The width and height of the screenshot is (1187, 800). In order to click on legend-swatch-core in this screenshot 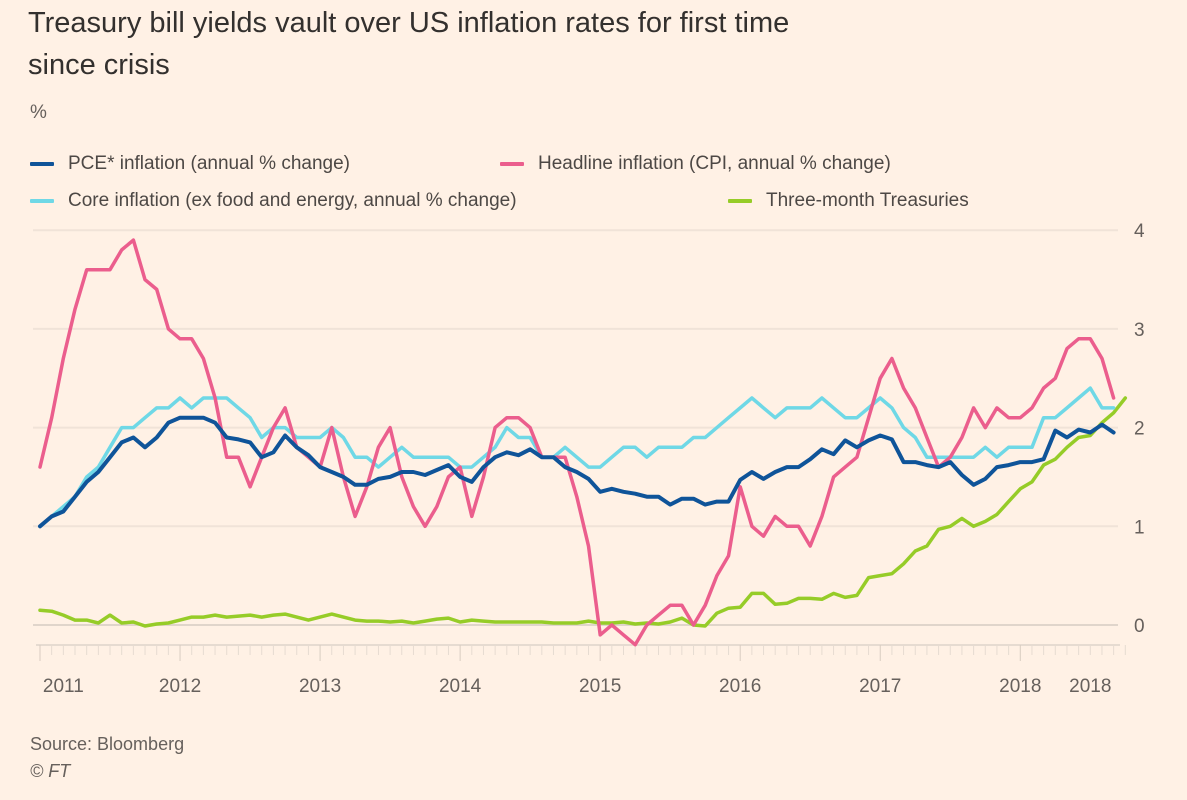, I will do `click(42, 201)`.